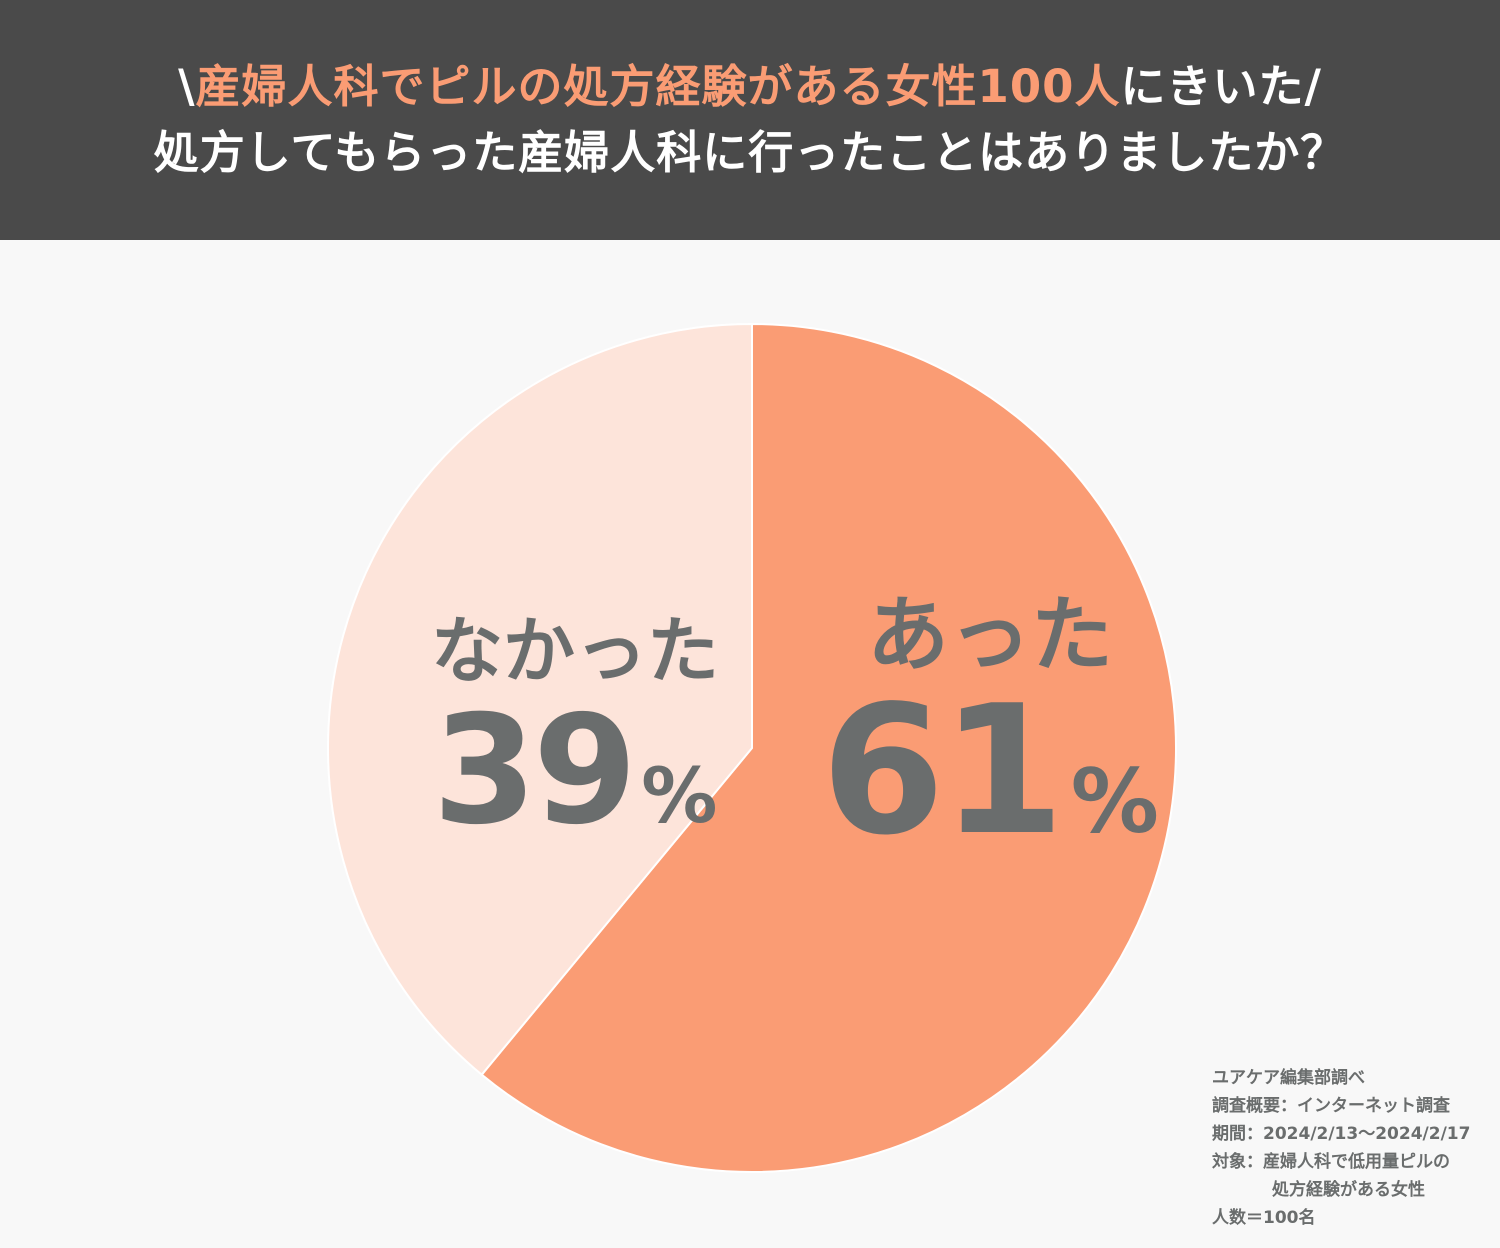 This screenshot has width=1500, height=1248. Describe the element at coordinates (1348, 1190) in the screenshot. I see `notes-target-continued: 処方経験がある女性` at that location.